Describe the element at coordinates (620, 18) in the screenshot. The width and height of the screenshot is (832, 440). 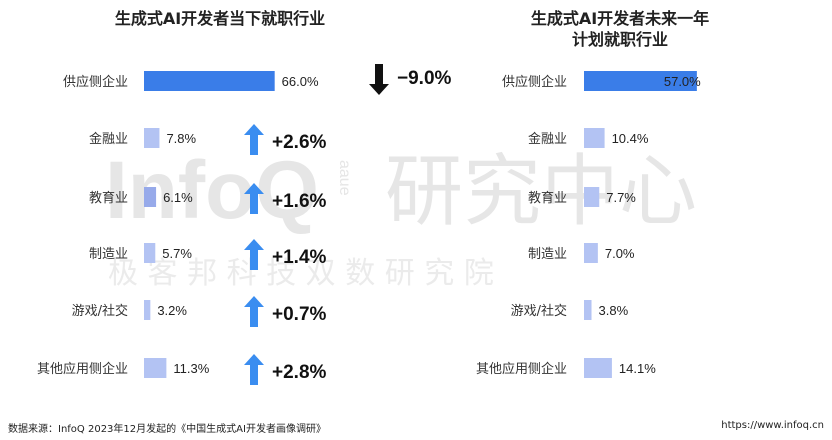
I see `right-title-line1: 生成式AI开发者未来一年` at that location.